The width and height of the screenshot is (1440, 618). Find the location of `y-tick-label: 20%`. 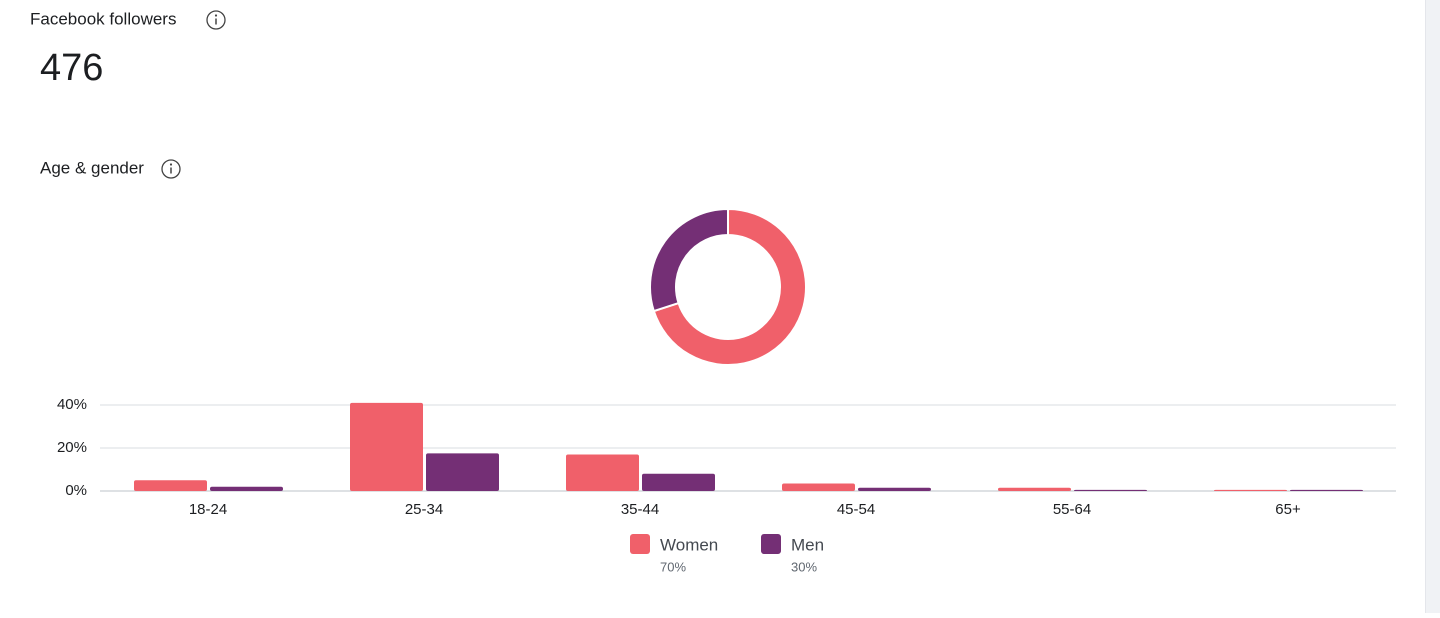

y-tick-label: 20% is located at coordinates (72, 447).